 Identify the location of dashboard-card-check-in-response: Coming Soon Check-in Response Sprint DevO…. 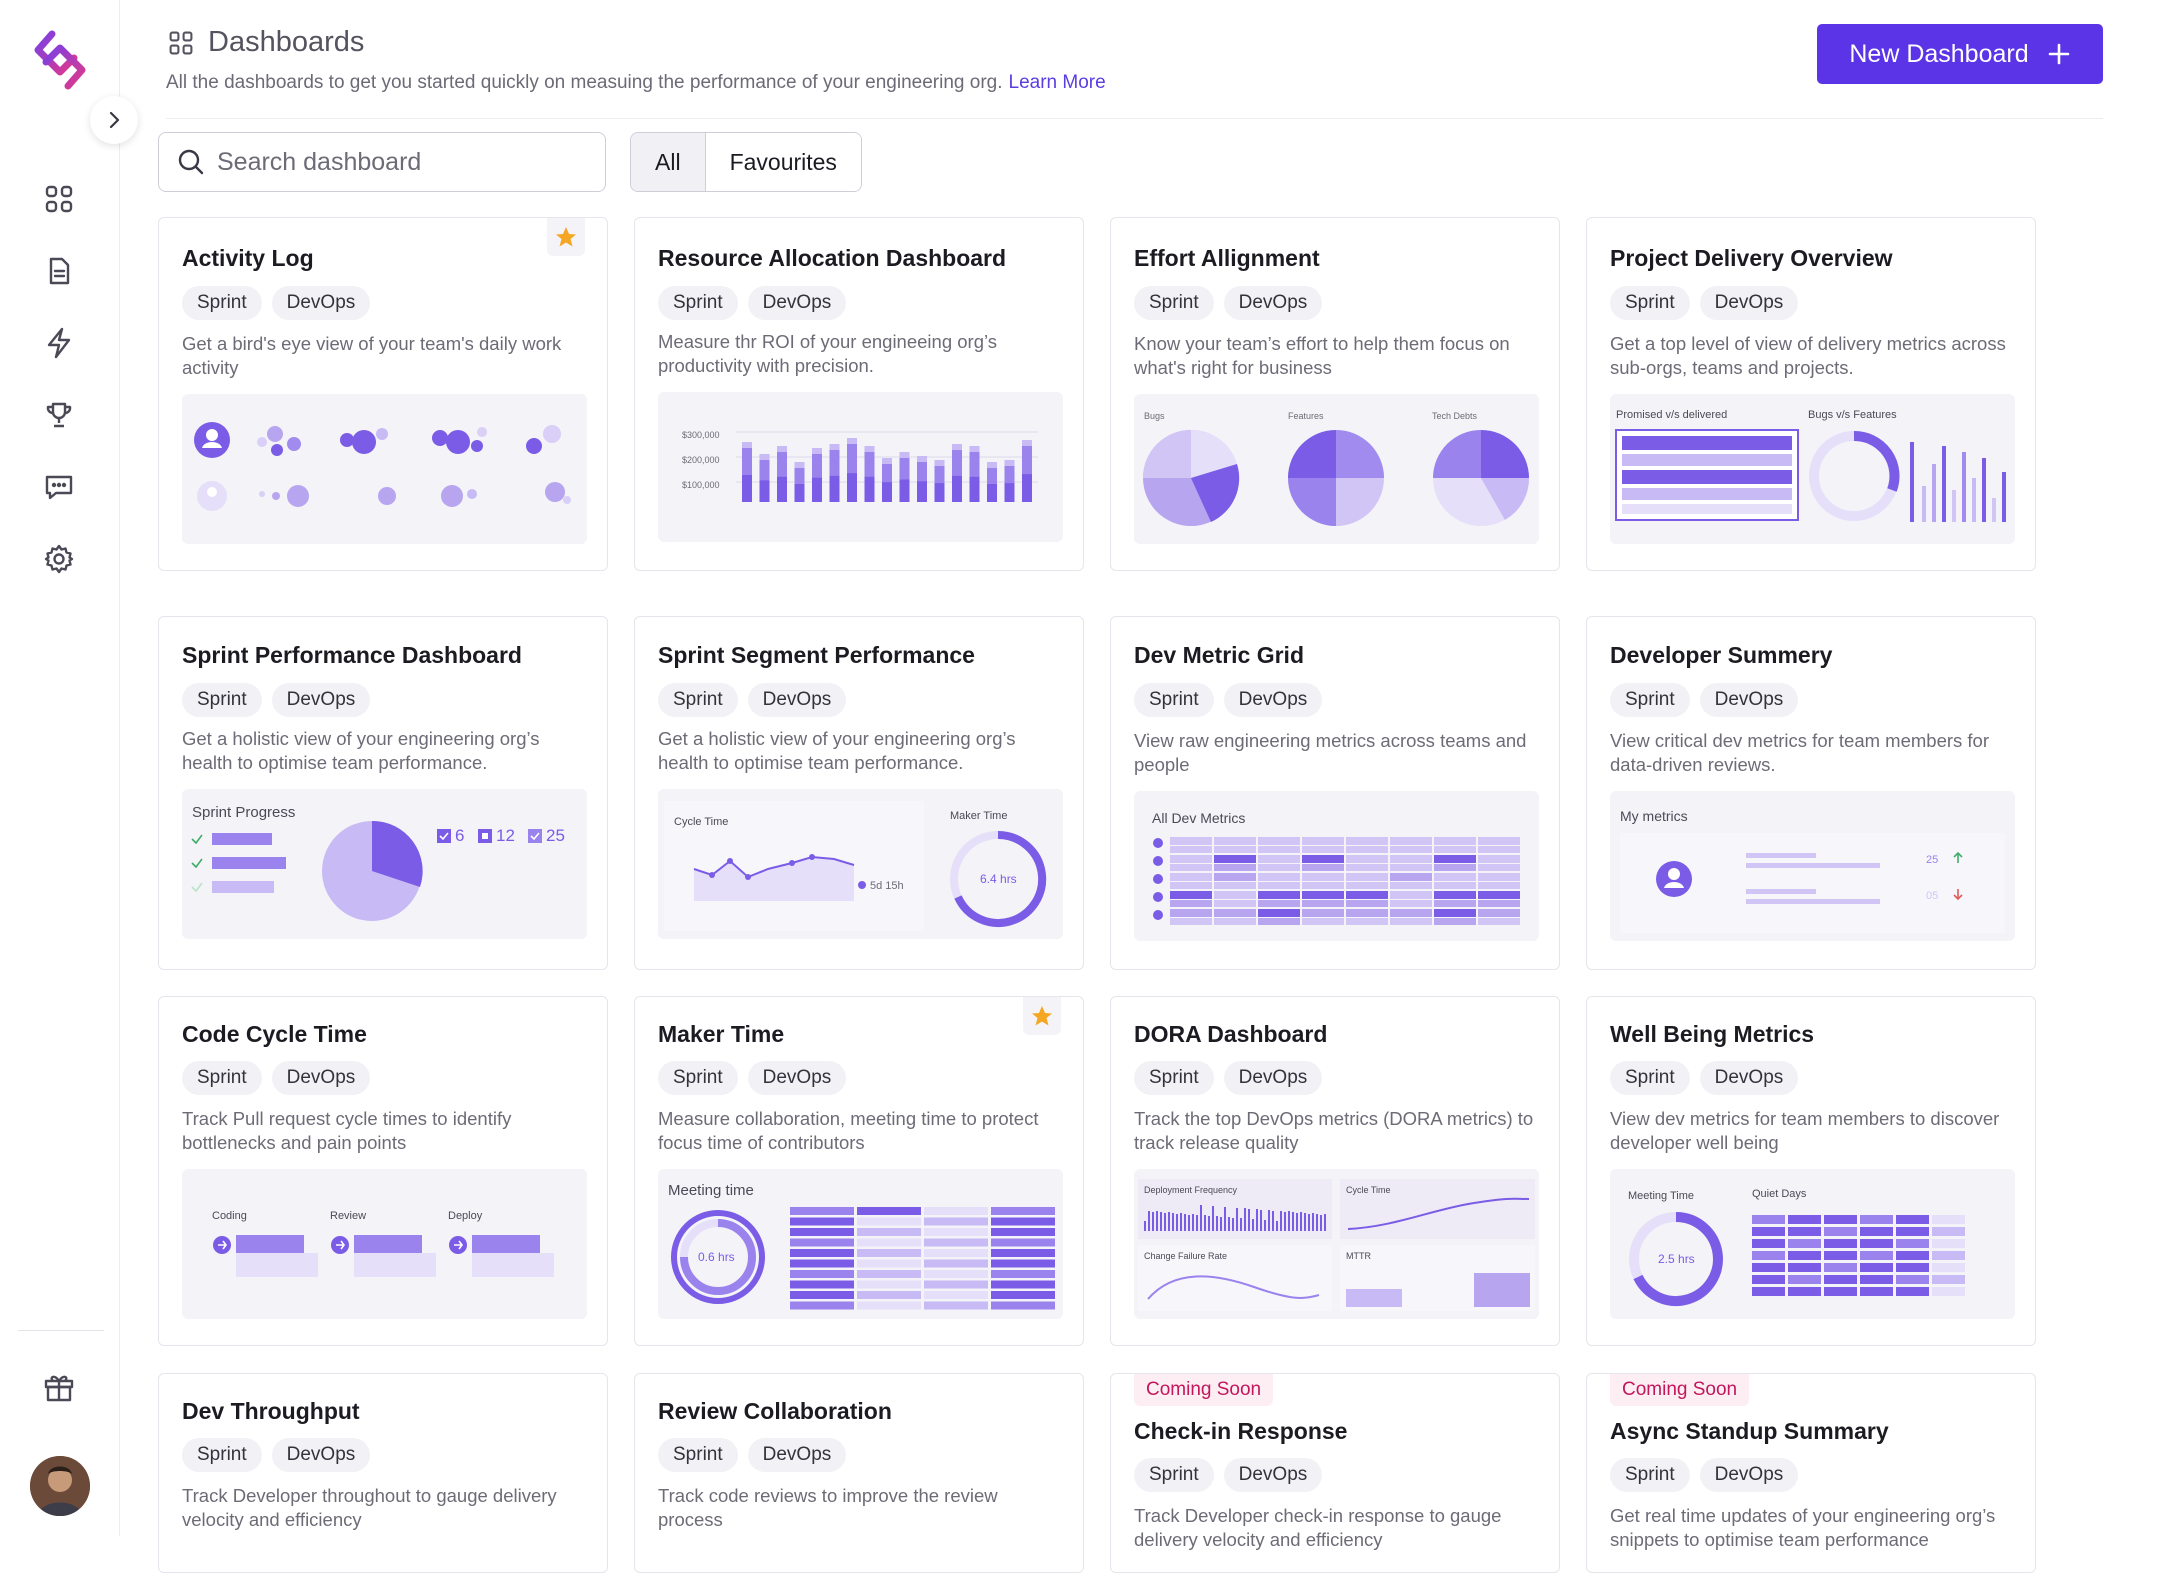
(1335, 1473).